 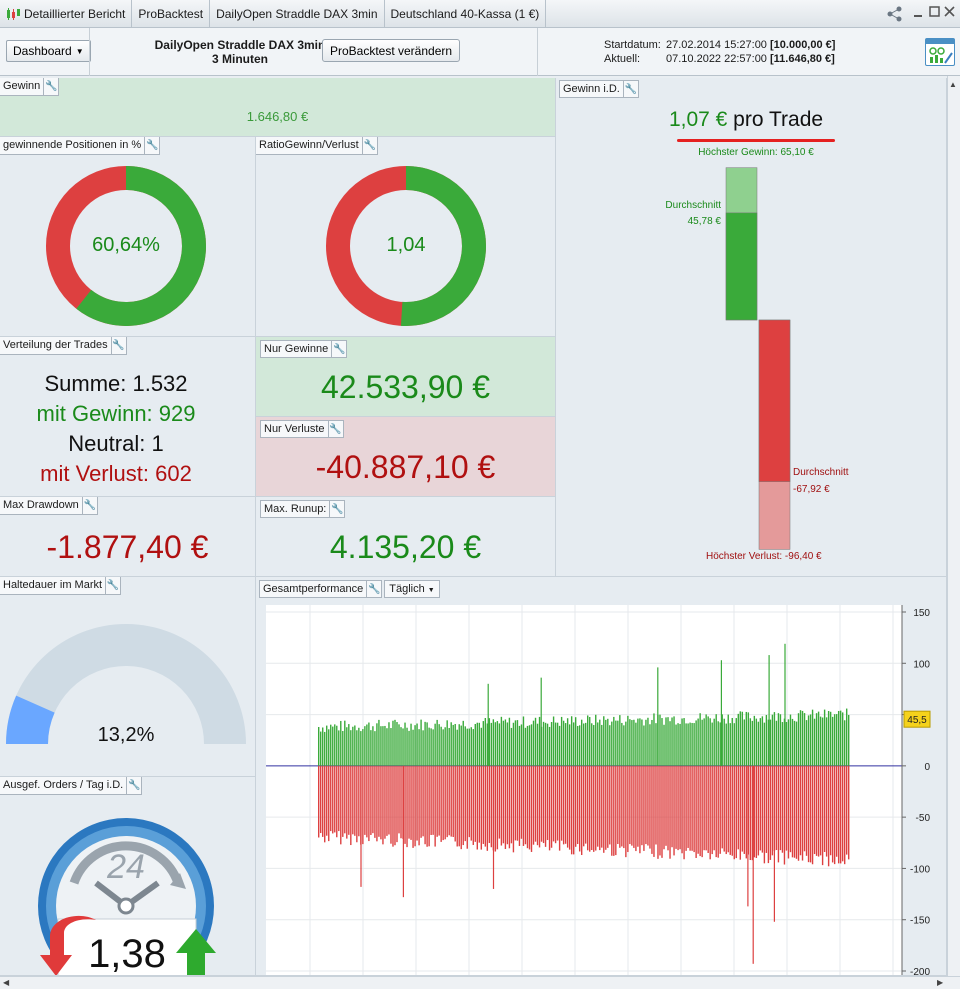 I want to click on panel-title: Ausgef. Orders / Tag i.D. 🔧, so click(x=71, y=786).